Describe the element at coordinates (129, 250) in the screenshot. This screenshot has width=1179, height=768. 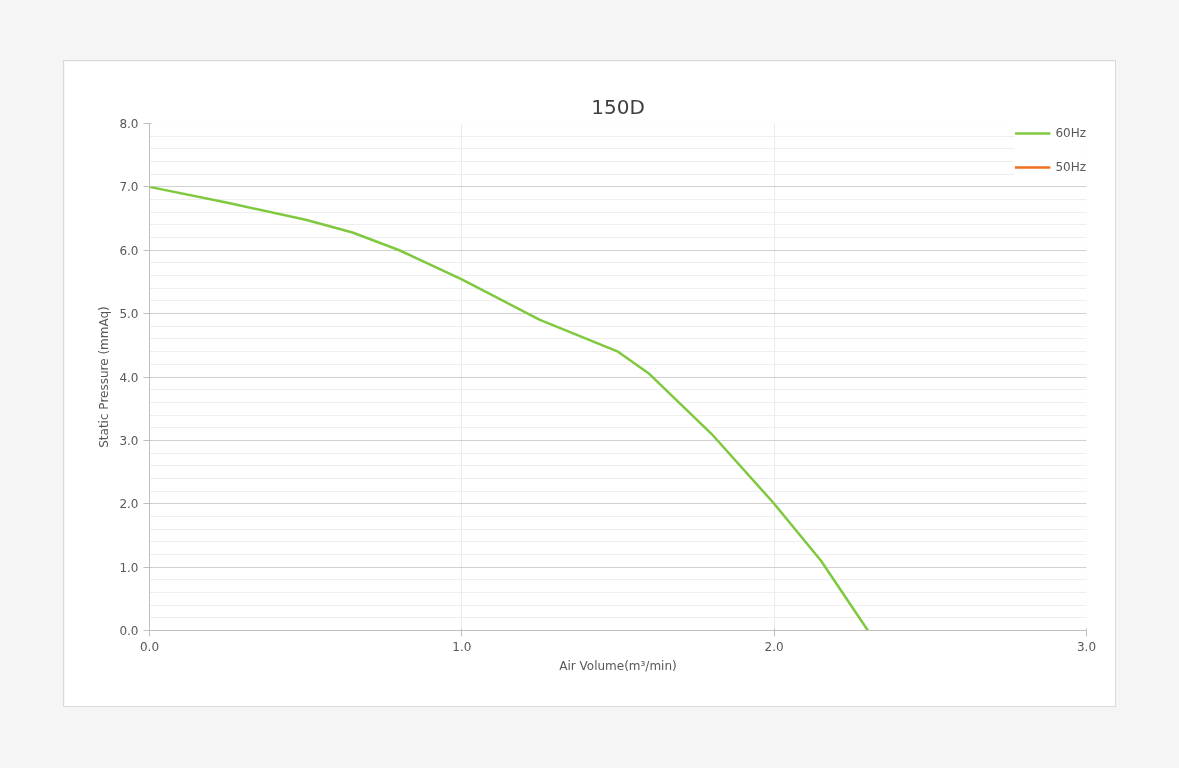
I see `y-tick-label: 6.0` at that location.